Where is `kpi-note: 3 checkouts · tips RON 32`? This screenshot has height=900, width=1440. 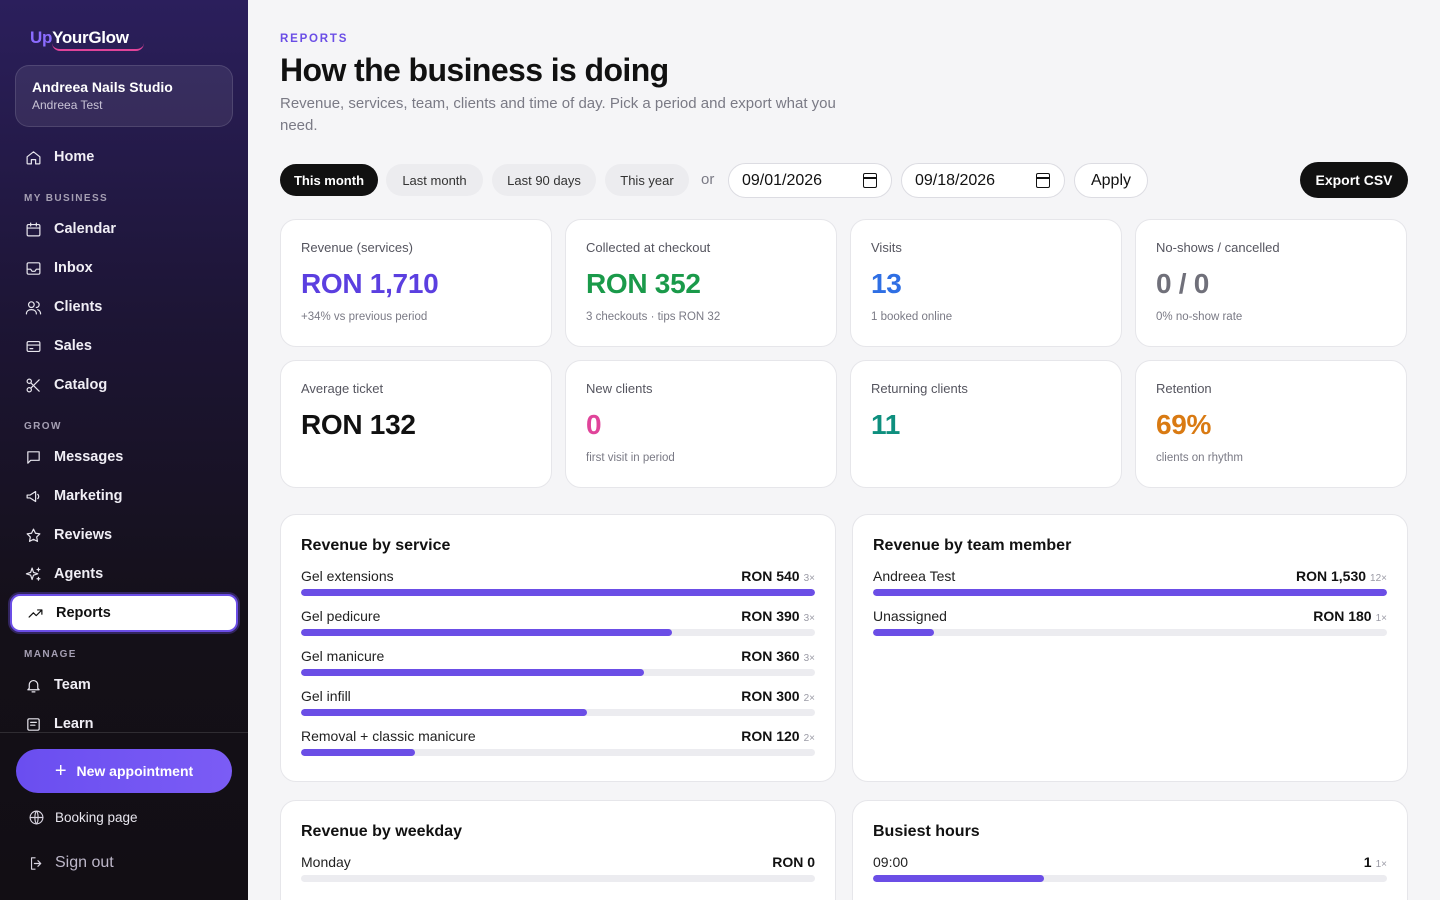
kpi-note: 3 checkouts · tips RON 32 is located at coordinates (653, 317).